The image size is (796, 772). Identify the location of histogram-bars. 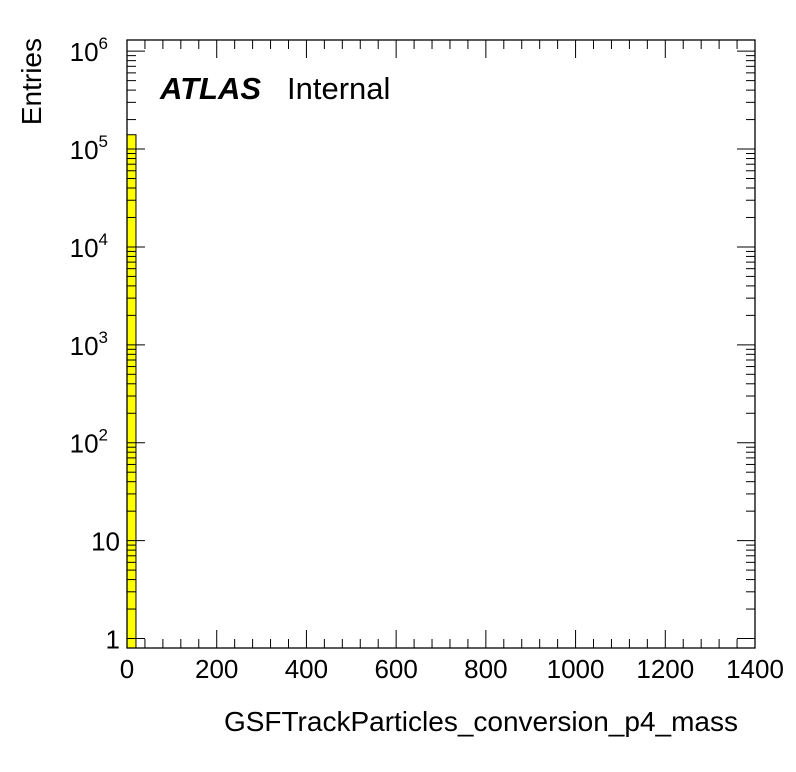
(131, 391).